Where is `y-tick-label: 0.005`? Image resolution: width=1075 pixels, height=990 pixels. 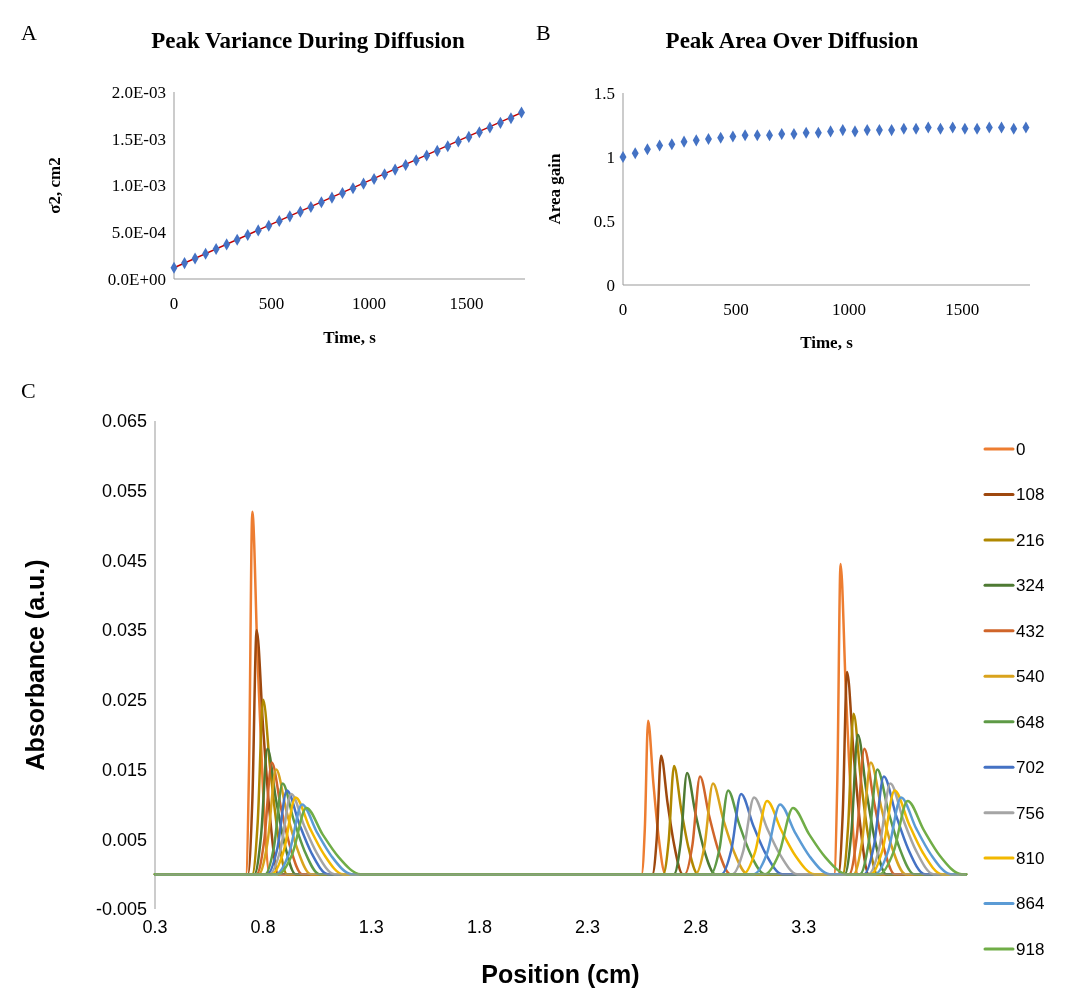 y-tick-label: 0.005 is located at coordinates (124, 839).